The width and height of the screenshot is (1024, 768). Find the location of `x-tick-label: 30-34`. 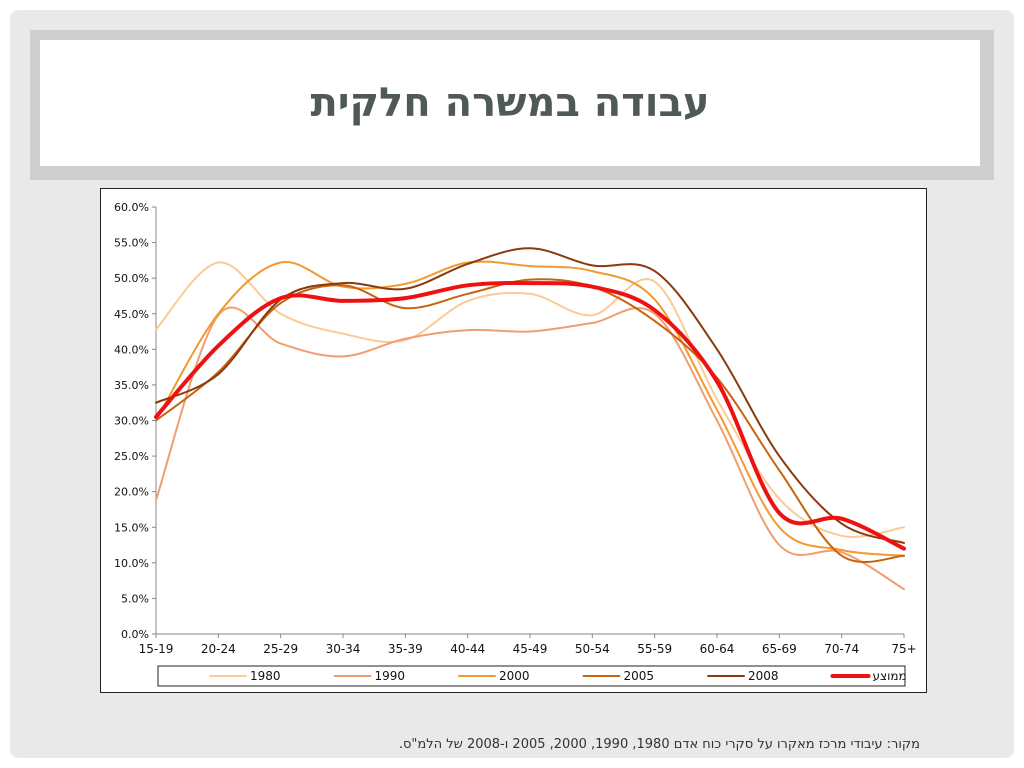

x-tick-label: 30-34 is located at coordinates (343, 649).